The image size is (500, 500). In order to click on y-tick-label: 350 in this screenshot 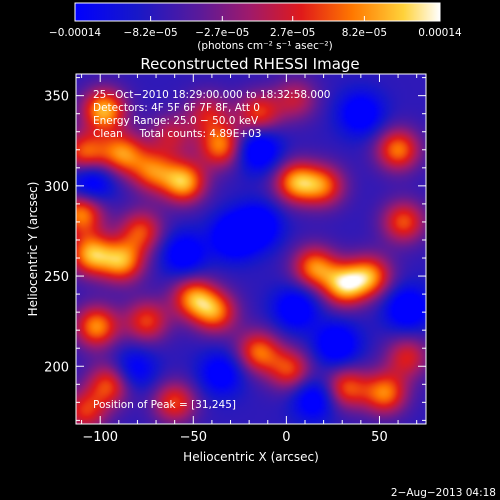, I will do `click(56, 97)`.